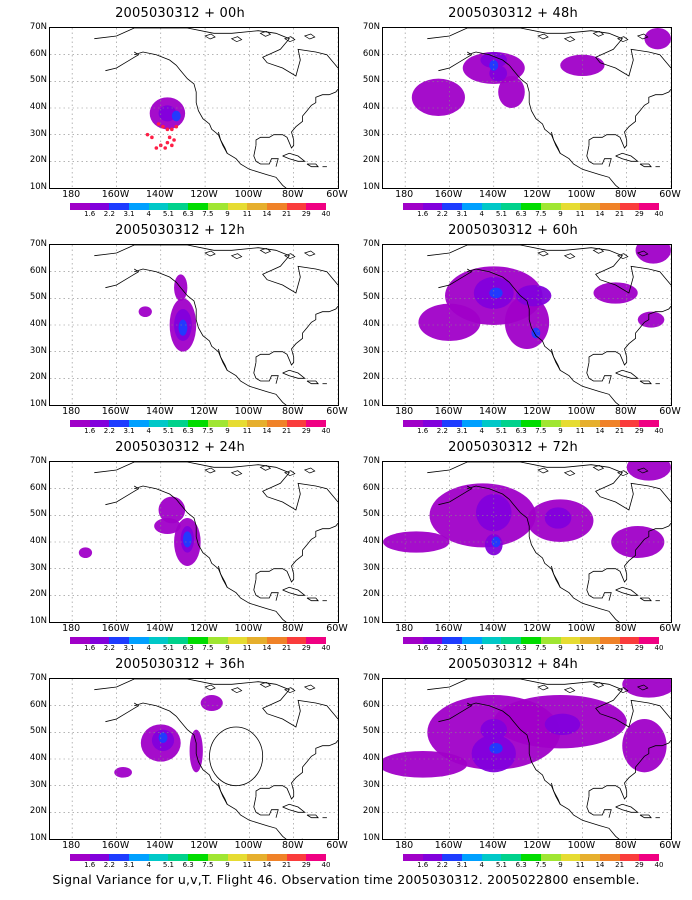 Image resolution: width=692 pixels, height=900 pixels. I want to click on lon-tick-label: 100W, so click(248, 628).